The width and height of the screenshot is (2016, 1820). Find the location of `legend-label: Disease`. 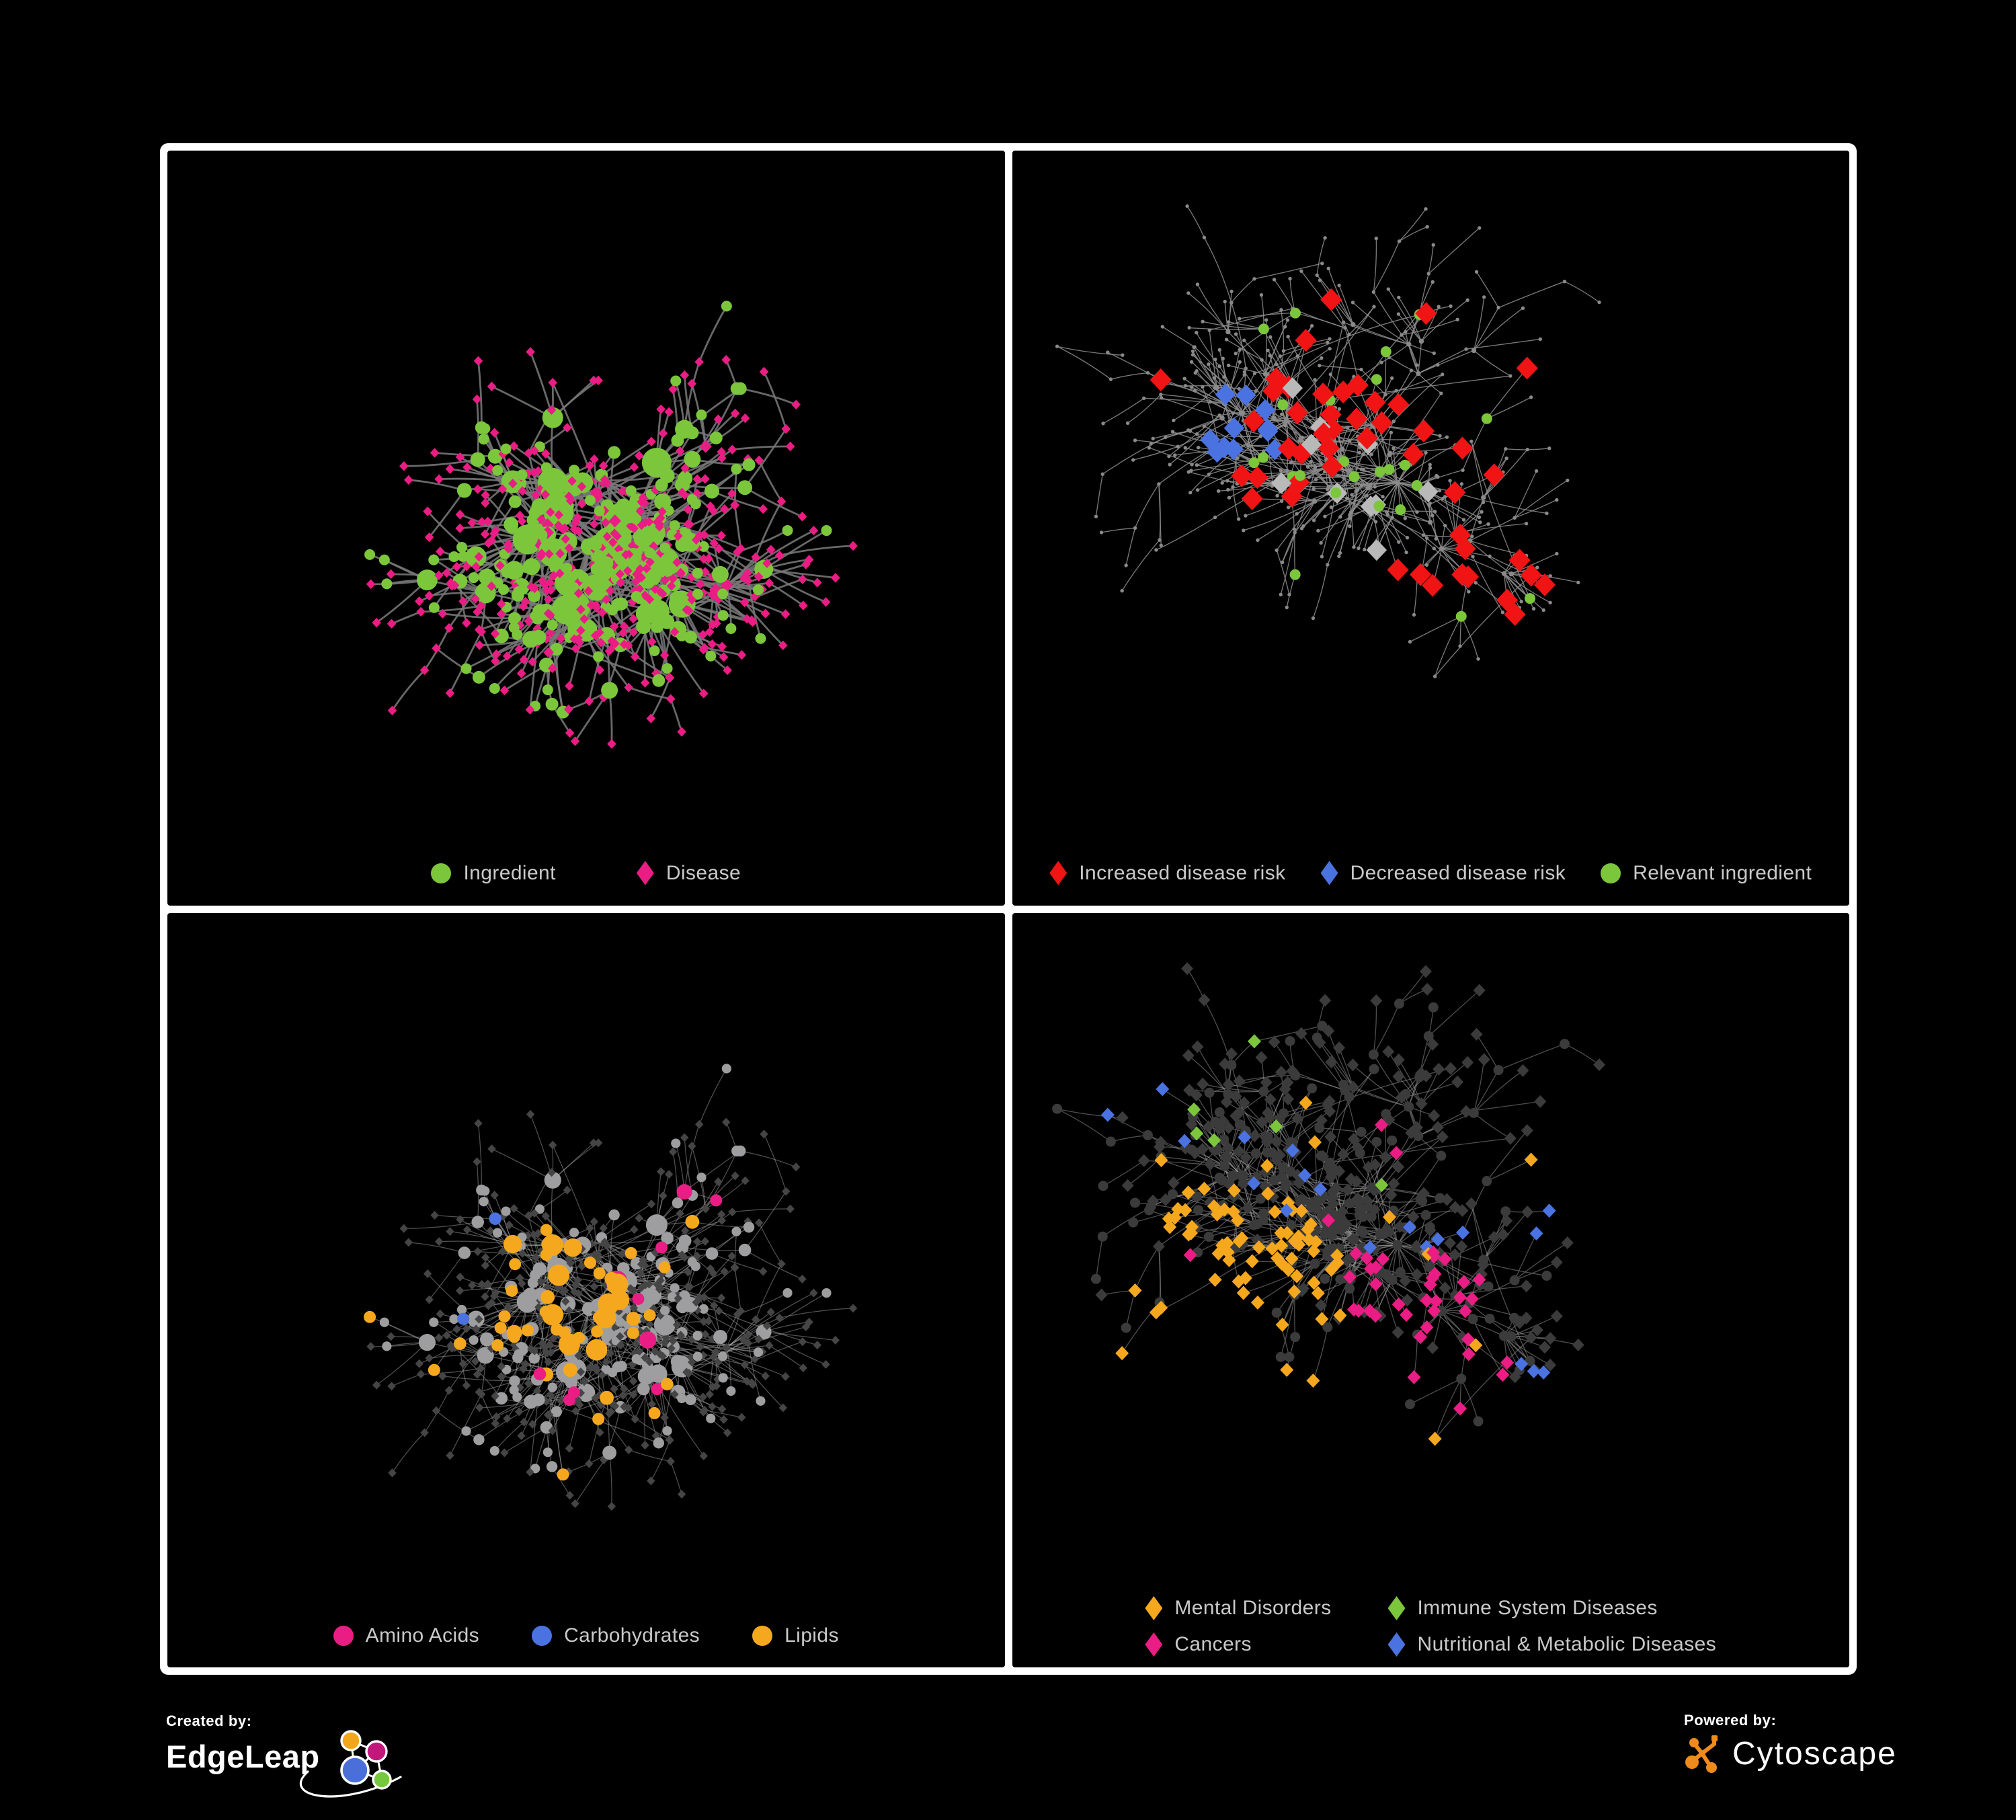

legend-label: Disease is located at coordinates (703, 872).